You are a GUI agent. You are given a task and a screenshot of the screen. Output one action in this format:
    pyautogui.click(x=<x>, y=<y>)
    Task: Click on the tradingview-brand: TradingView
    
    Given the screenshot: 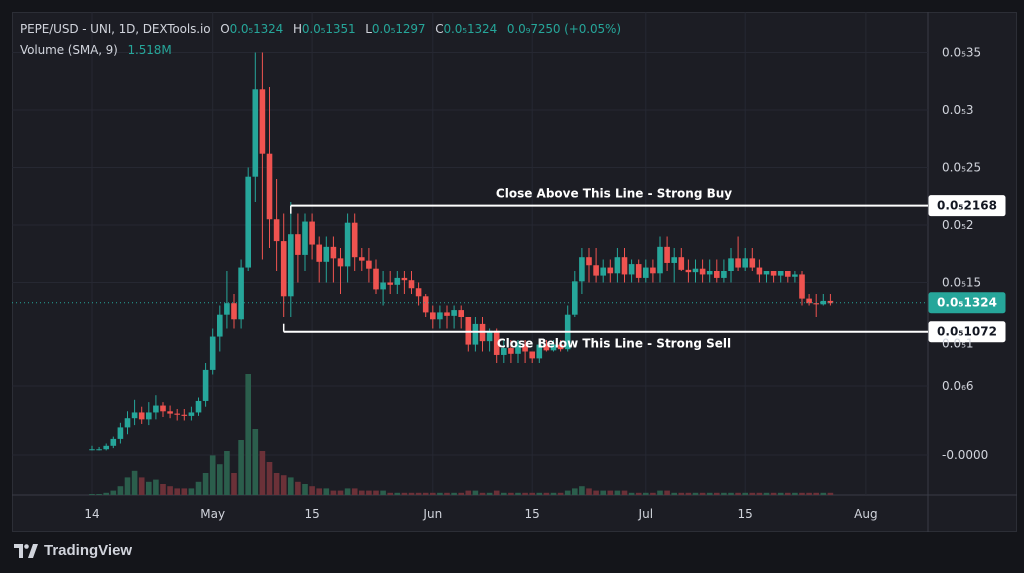 What is the action you would take?
    pyautogui.click(x=73, y=550)
    